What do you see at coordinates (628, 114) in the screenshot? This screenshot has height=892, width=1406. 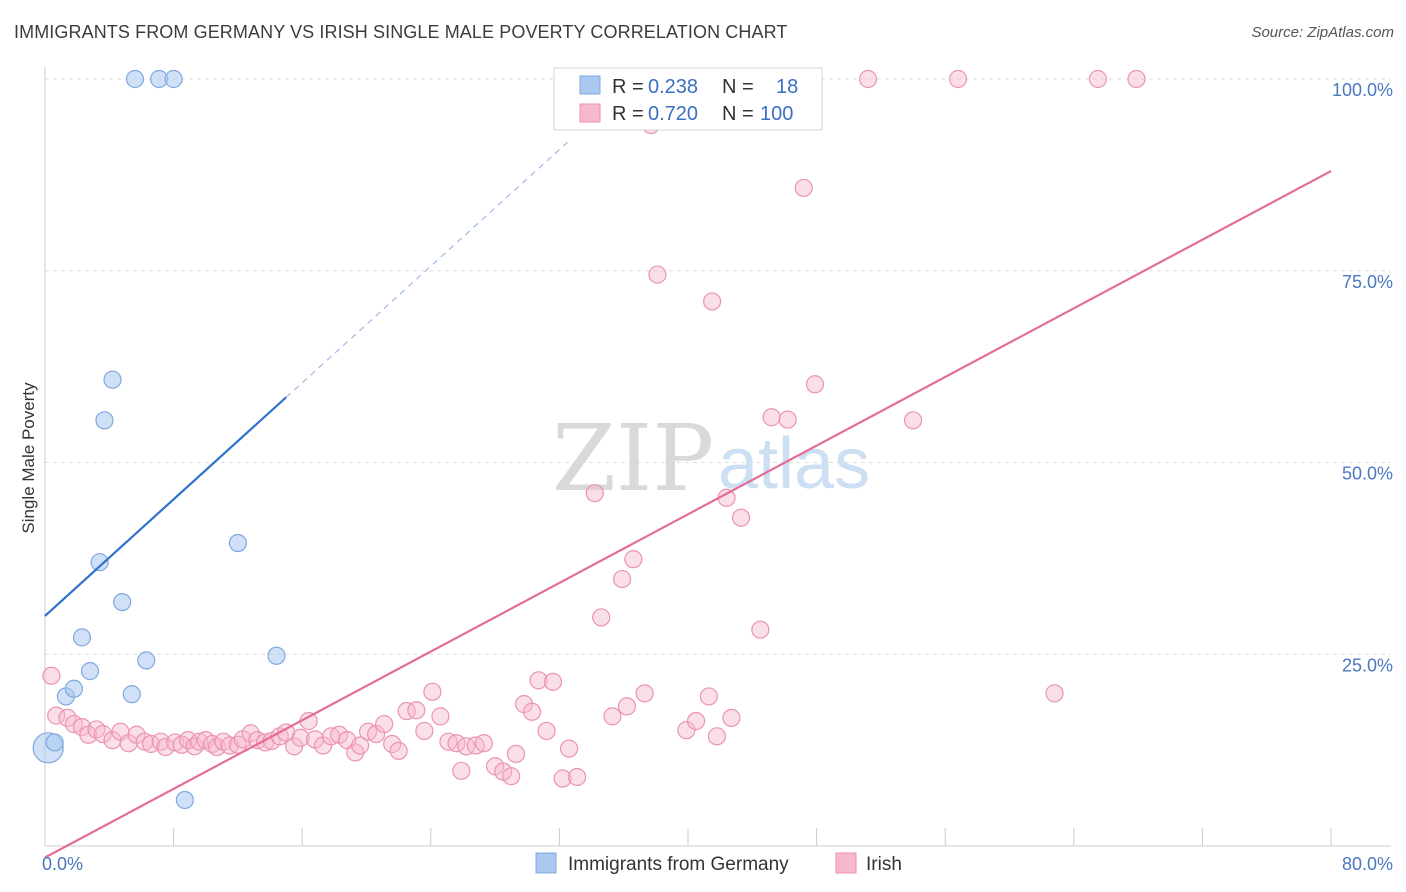 I see `legend-r-label-pink: R =` at bounding box center [628, 114].